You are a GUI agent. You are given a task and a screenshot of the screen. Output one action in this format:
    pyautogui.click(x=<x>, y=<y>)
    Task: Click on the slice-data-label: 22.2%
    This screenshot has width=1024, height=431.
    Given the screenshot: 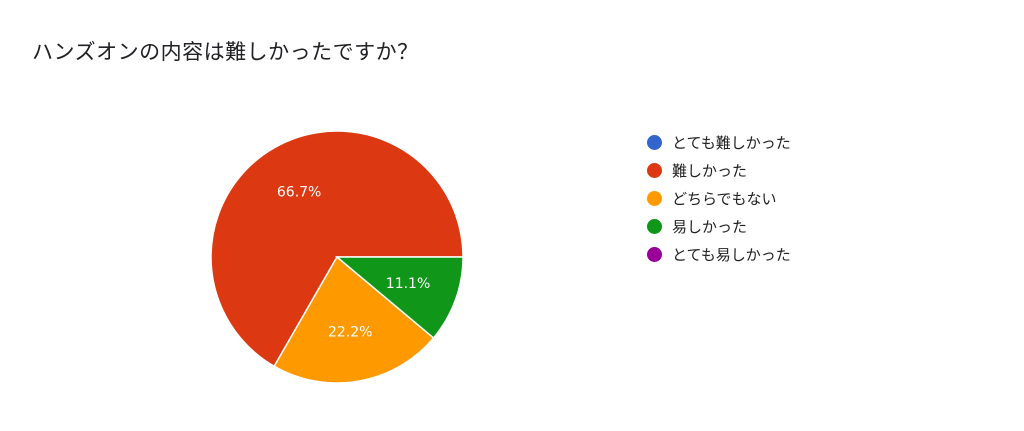 What is the action you would take?
    pyautogui.click(x=350, y=332)
    